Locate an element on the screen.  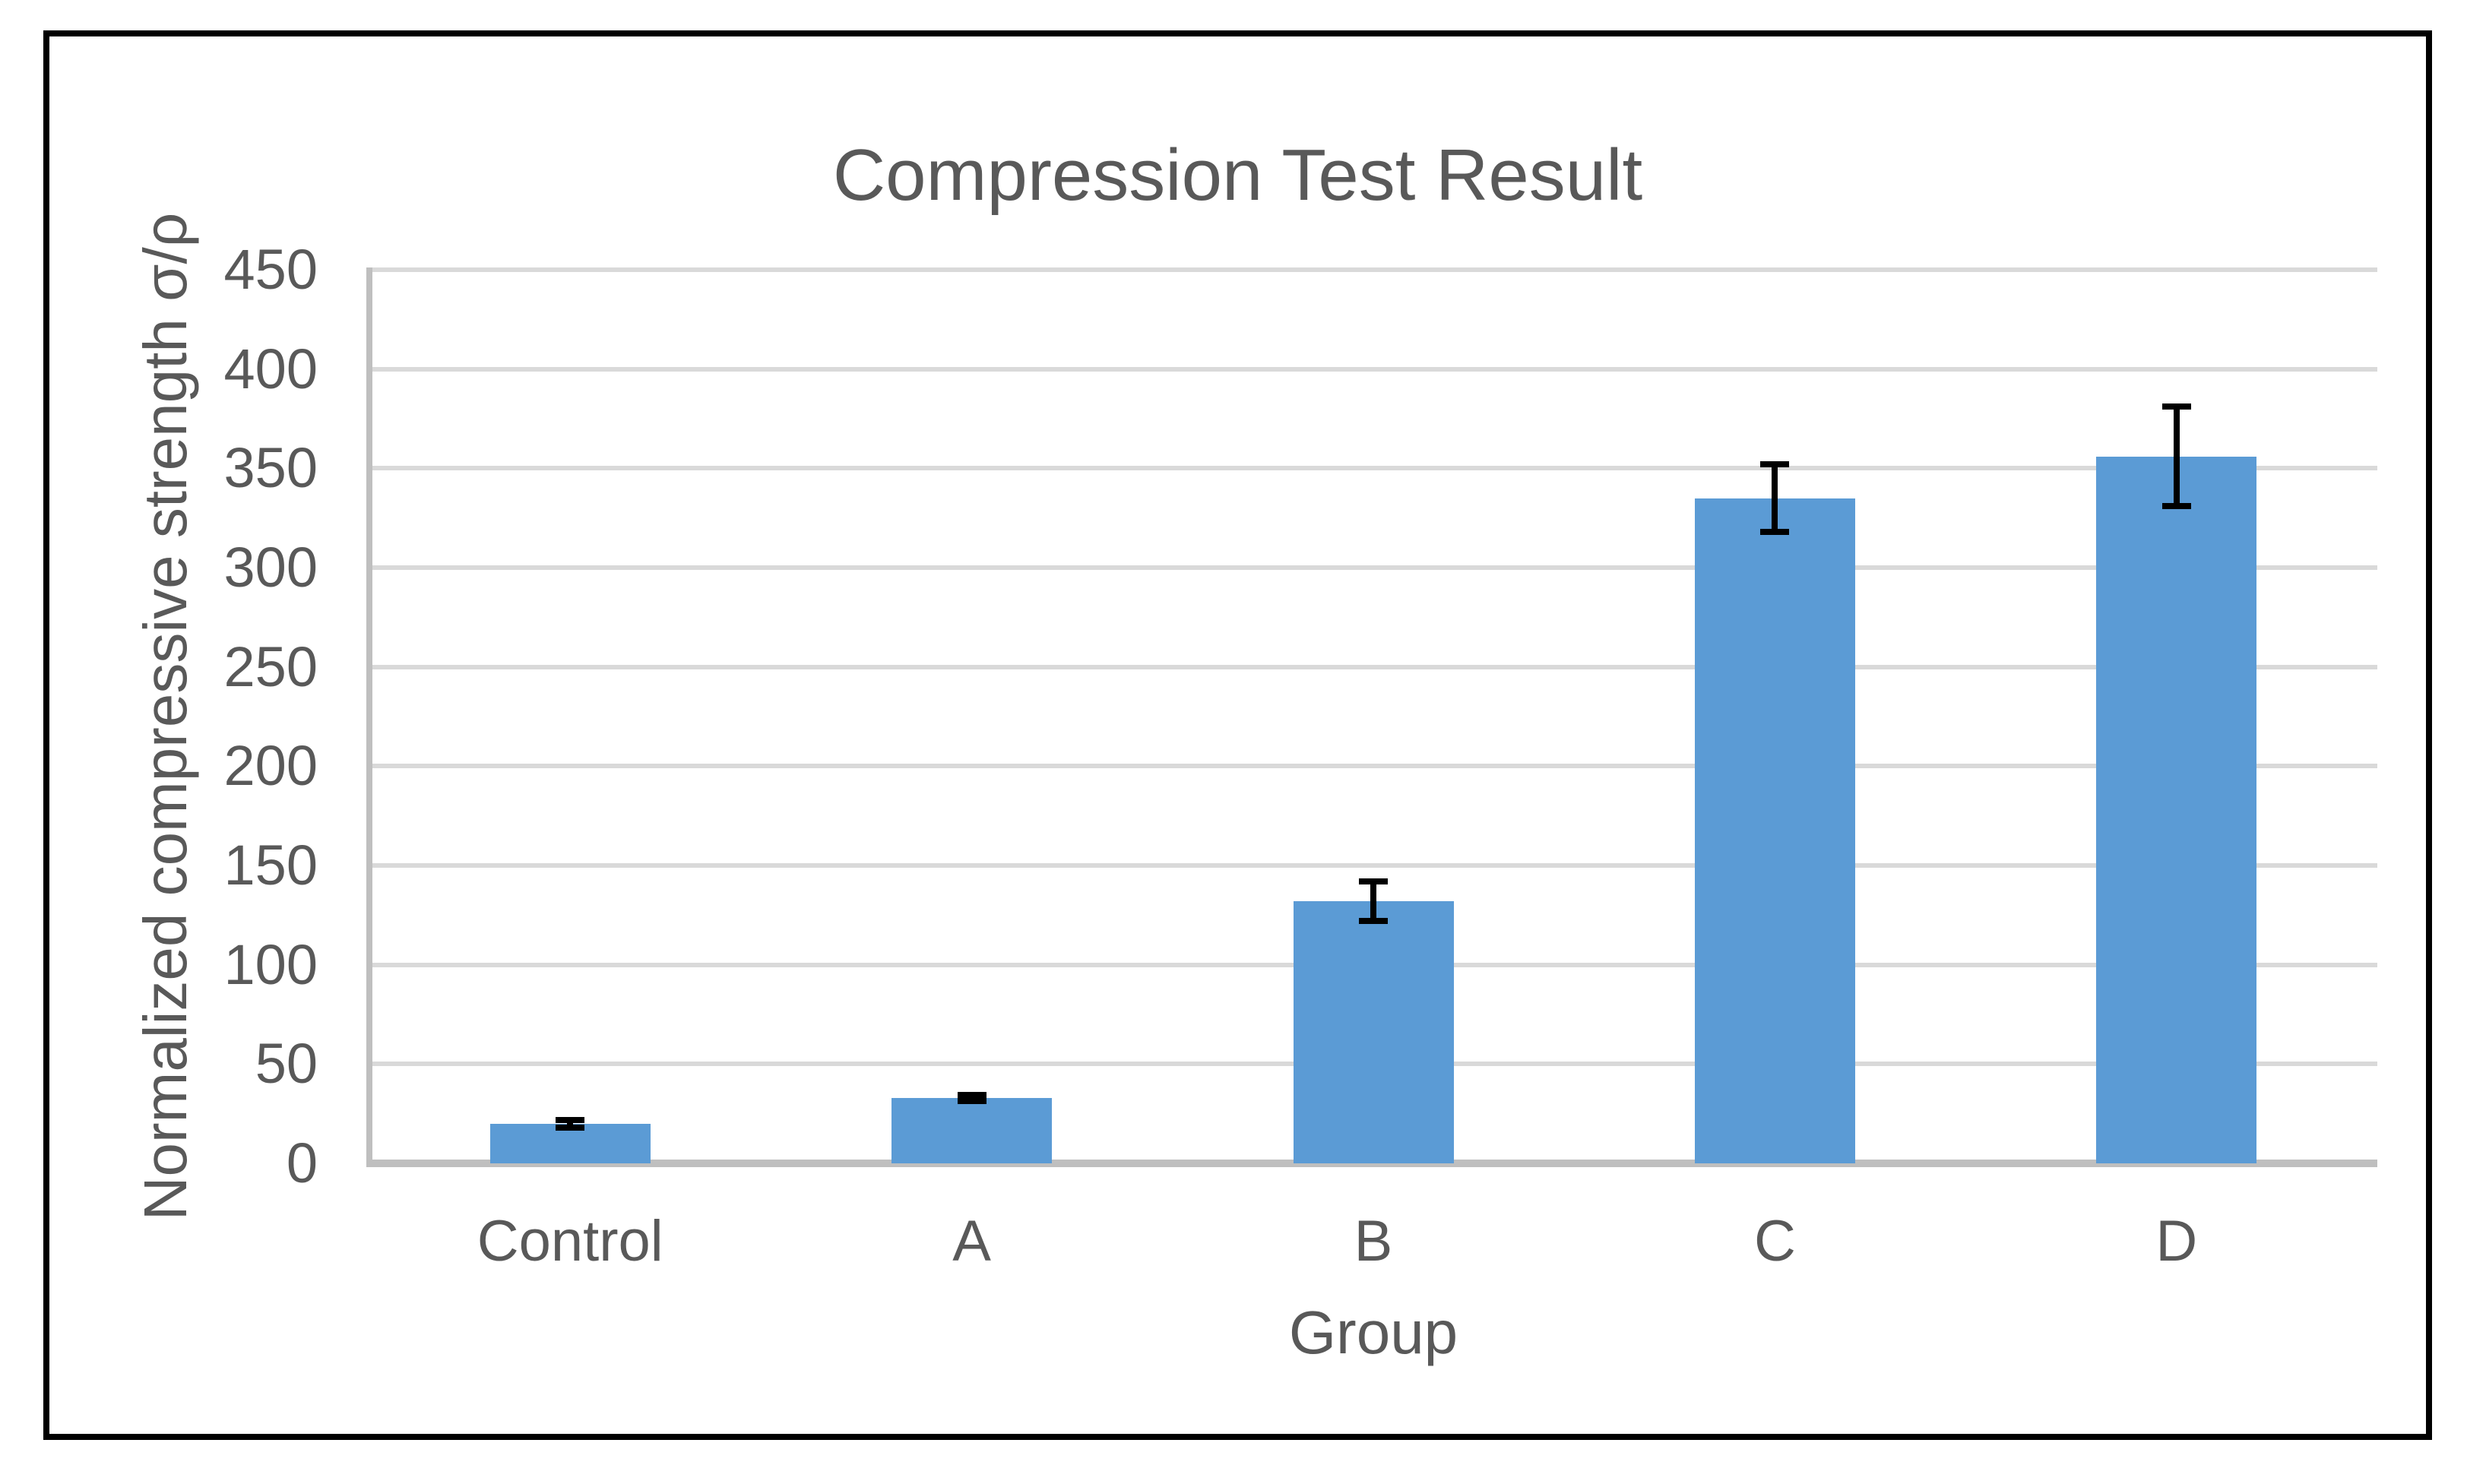
error-bar-bottom-cap-control is located at coordinates (571, 1127).